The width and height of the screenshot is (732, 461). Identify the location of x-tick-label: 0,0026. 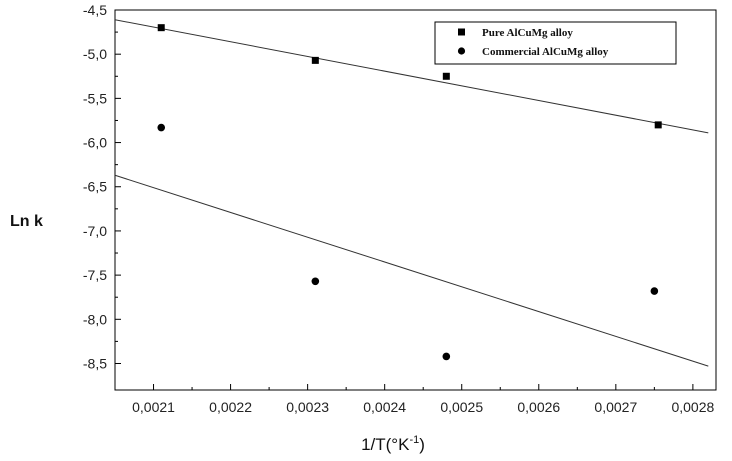
(538, 407).